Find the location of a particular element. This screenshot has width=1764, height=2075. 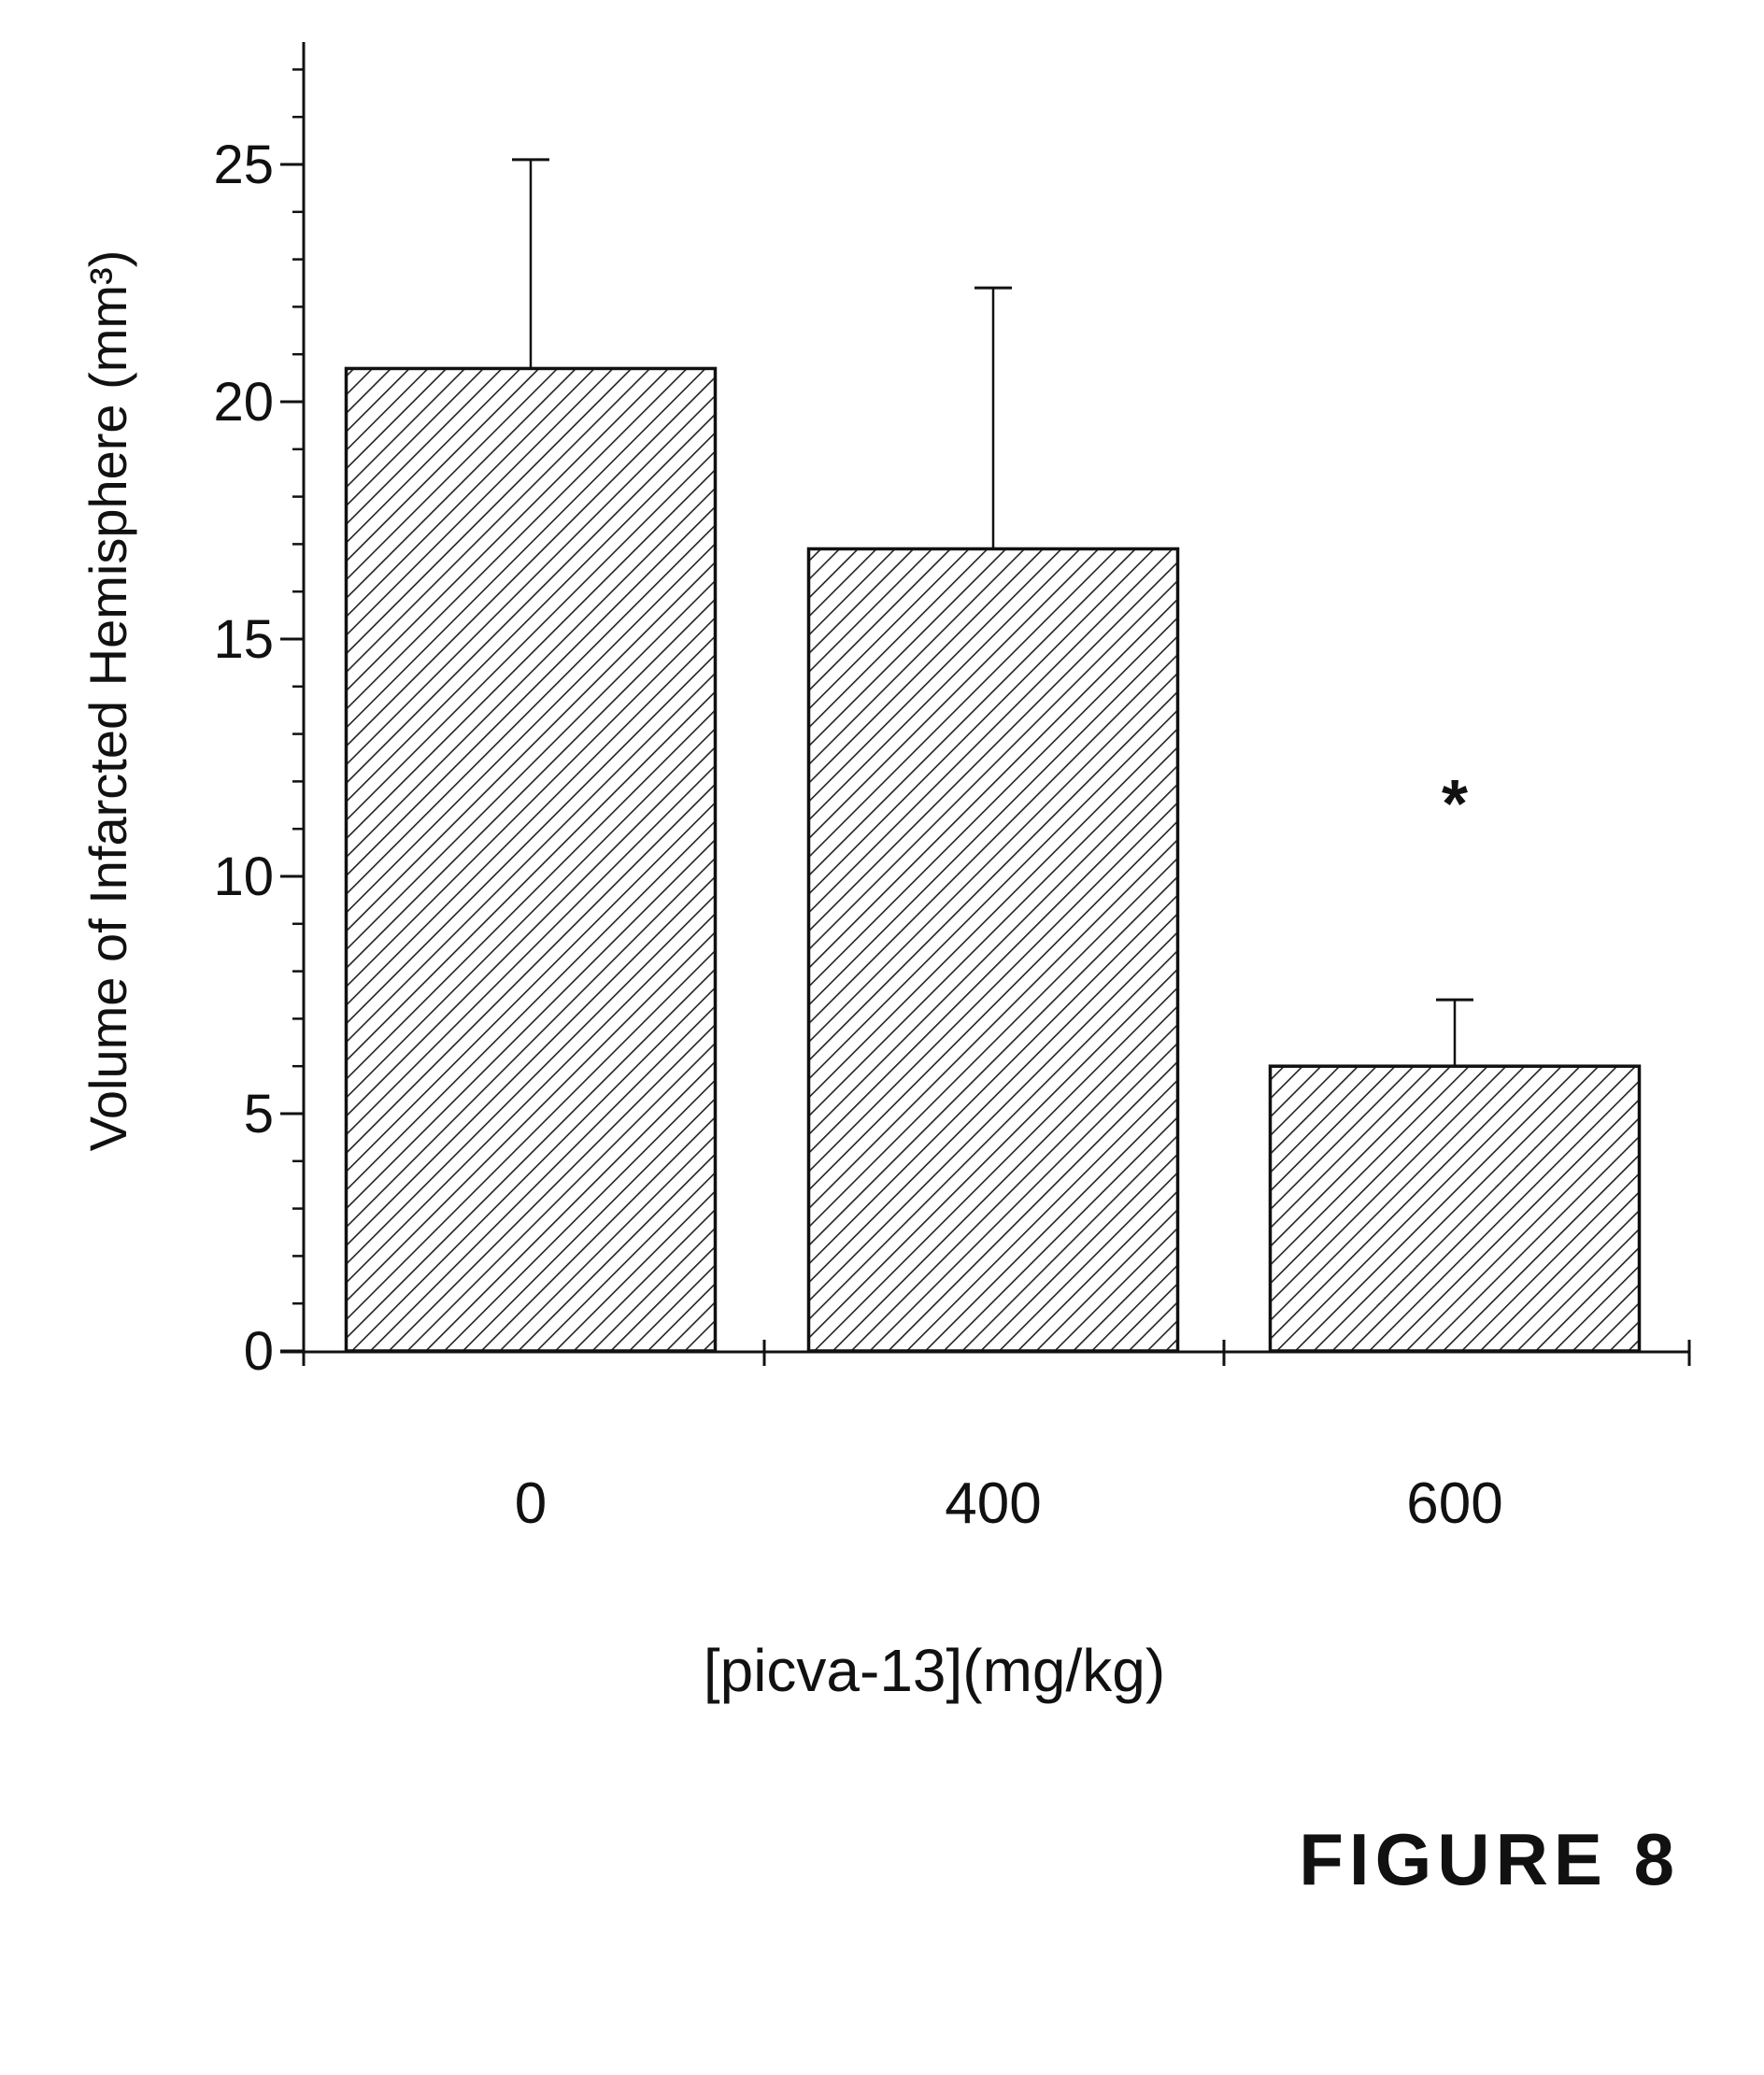

y-tick-label: 5 is located at coordinates (259, 1114).